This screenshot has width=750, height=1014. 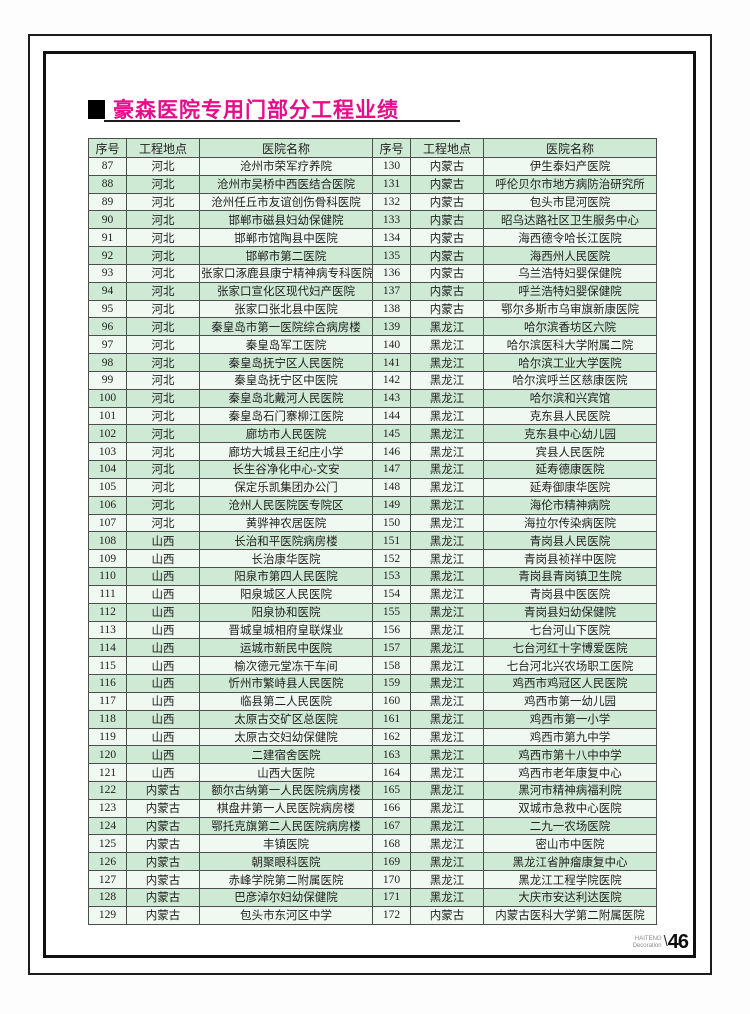 I want to click on table-row: 89 河北 沧州任丘市友谊创伤骨科医院 132 内蒙古 包头市昆河医院, so click(x=372, y=202).